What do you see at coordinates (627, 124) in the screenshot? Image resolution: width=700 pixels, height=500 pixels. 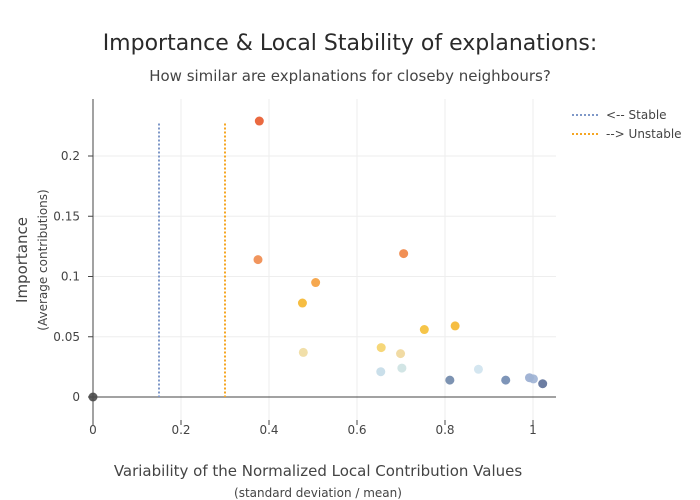 I see `legend: <-- Stable --> Unstable` at bounding box center [627, 124].